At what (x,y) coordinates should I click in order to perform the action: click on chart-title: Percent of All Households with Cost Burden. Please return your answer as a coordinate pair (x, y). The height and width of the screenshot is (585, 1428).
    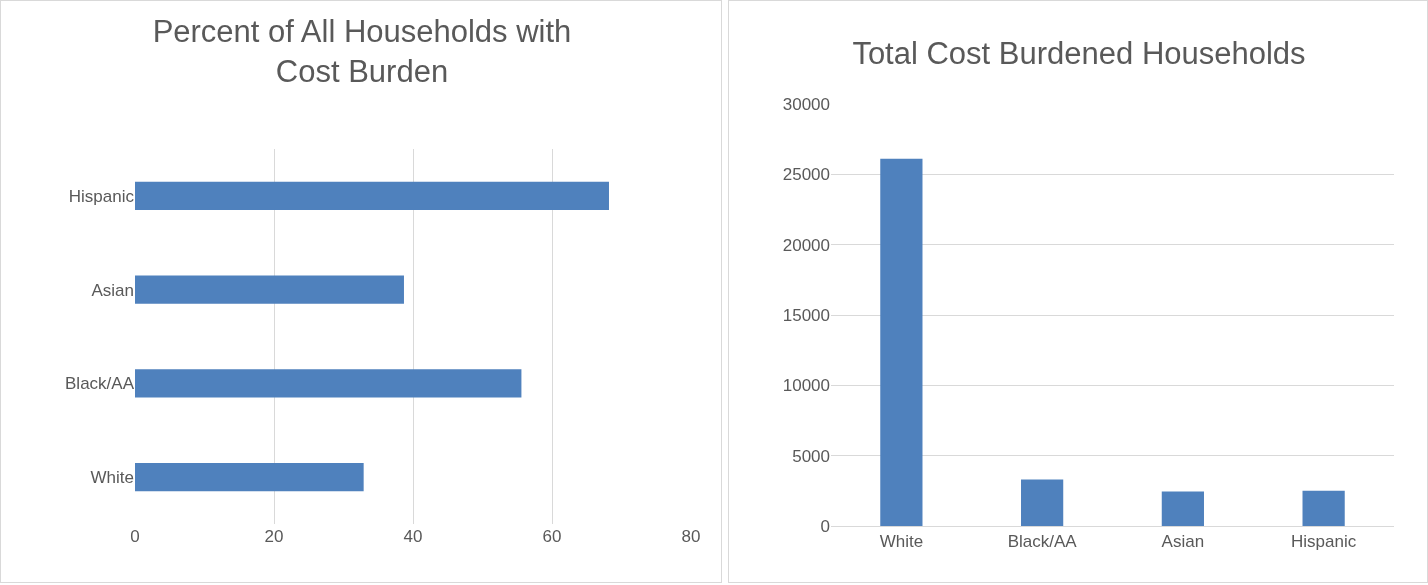
    Looking at the image, I should click on (362, 51).